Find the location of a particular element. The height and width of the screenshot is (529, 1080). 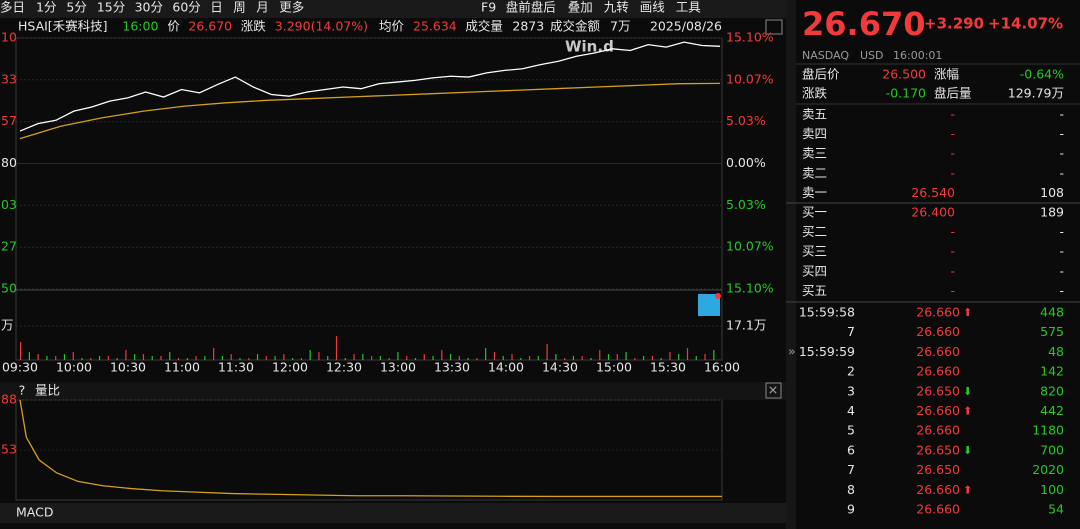

ratio-help: ? is located at coordinates (22, 390).